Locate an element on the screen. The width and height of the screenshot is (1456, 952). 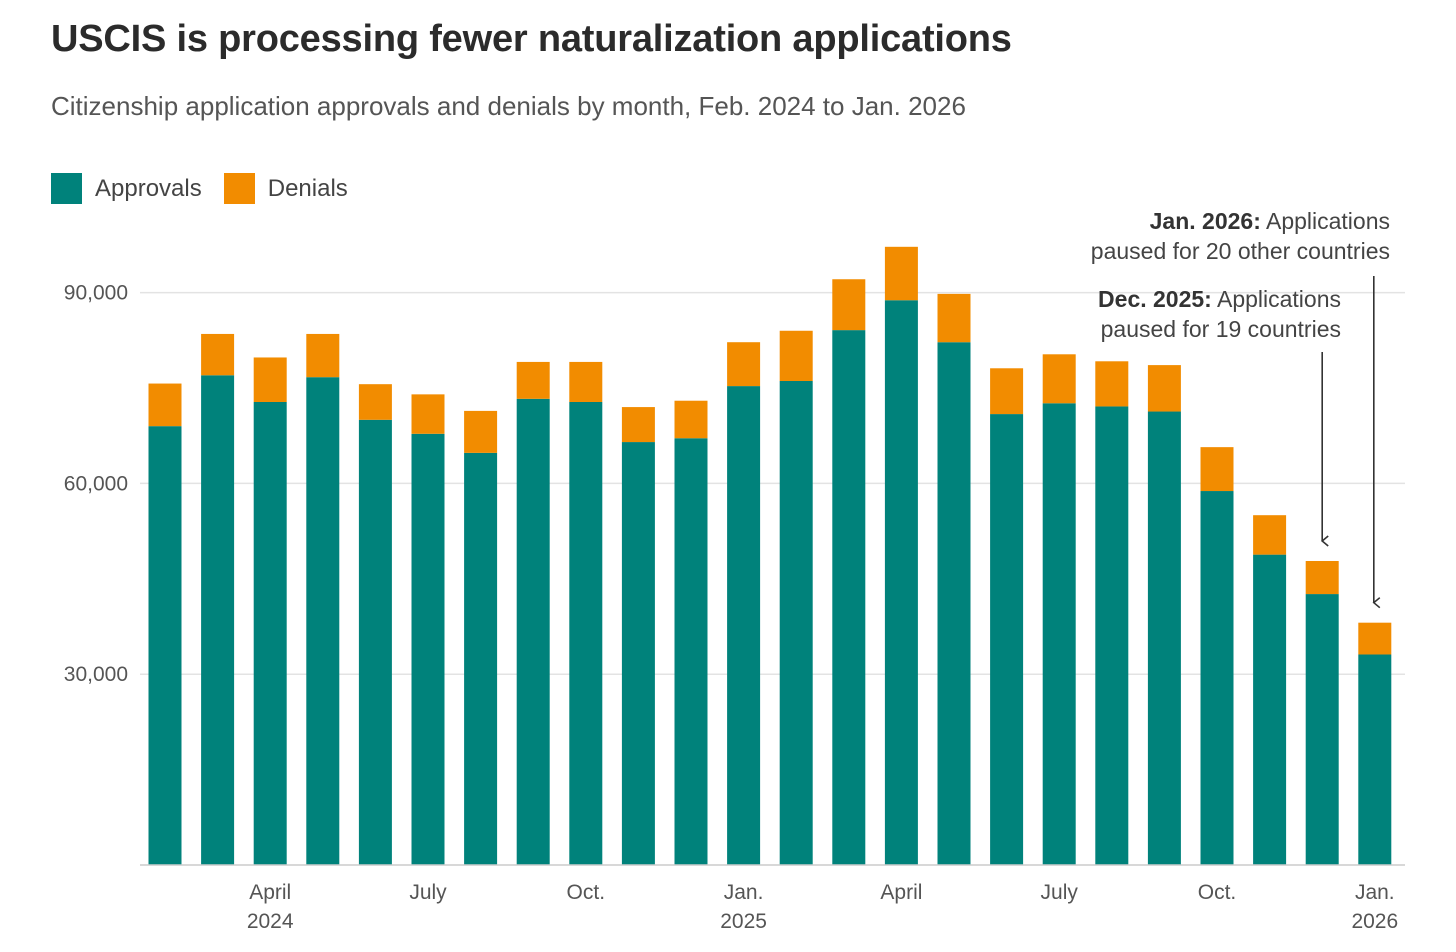
legend-swatch-denials is located at coordinates (239, 188).